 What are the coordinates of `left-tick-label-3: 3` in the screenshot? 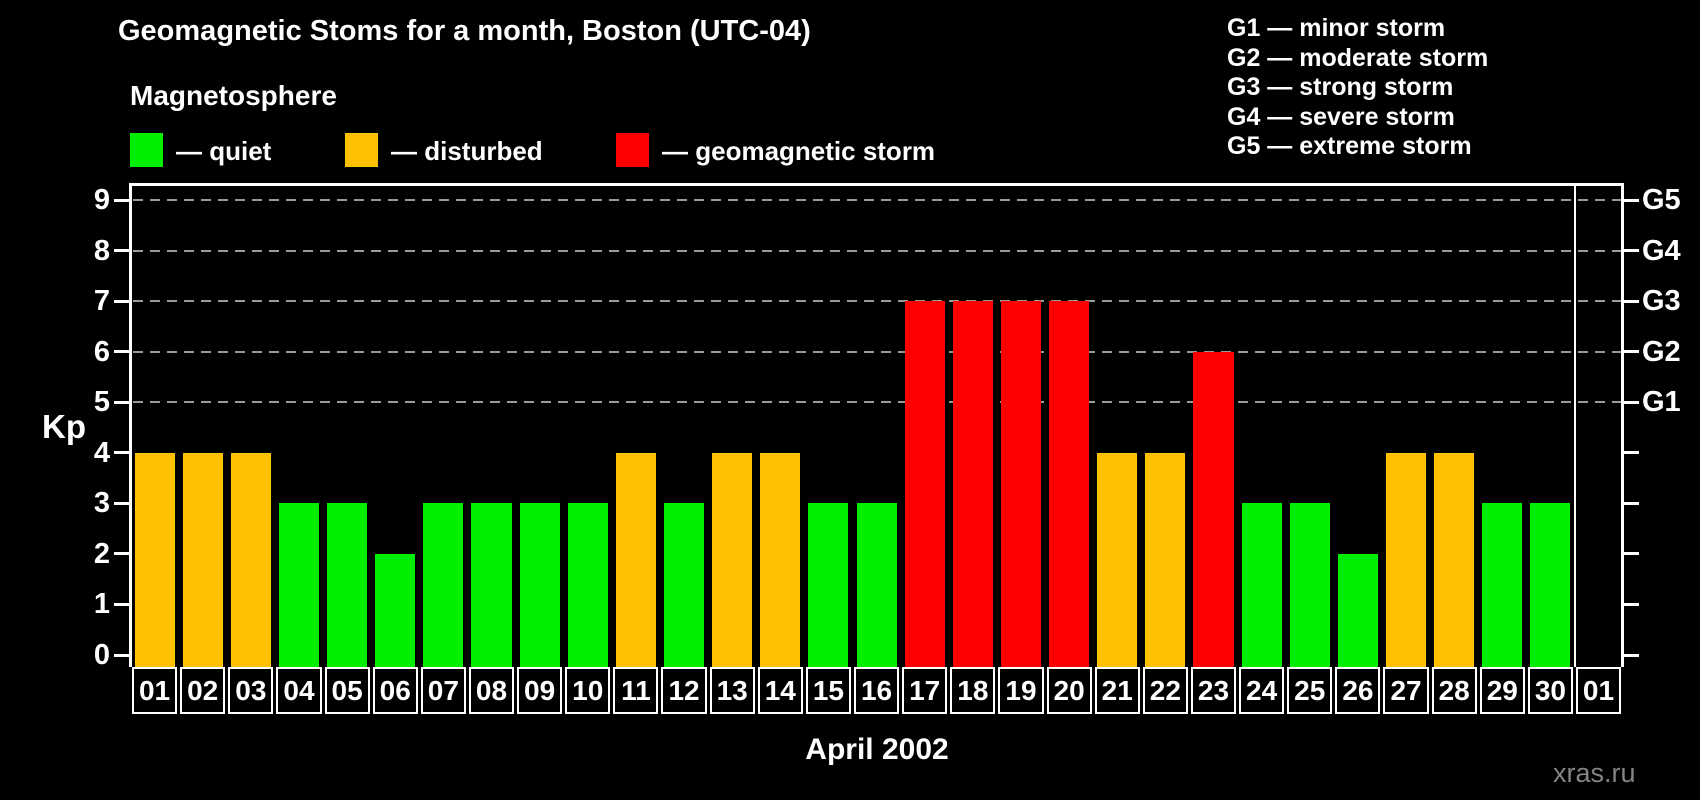 It's located at (101, 503).